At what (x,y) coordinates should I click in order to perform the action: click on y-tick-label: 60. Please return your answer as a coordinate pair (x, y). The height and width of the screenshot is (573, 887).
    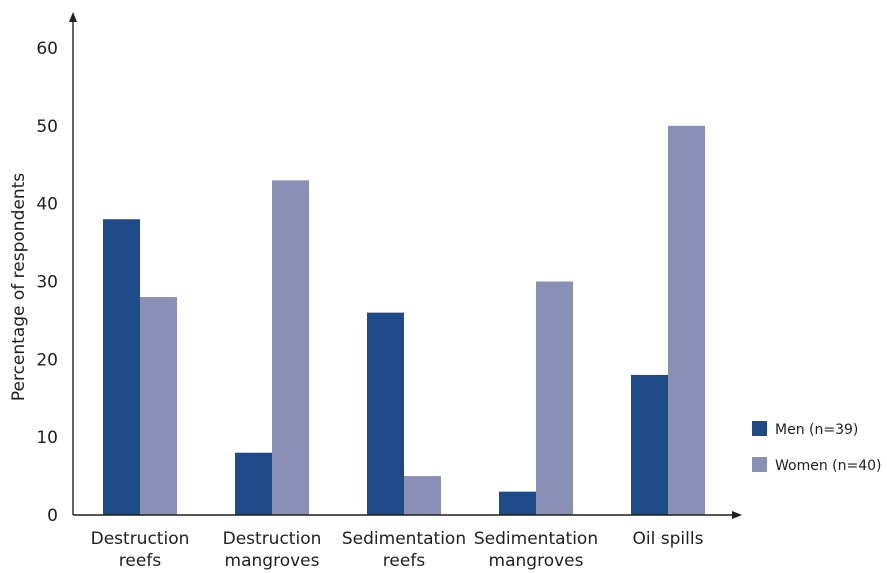
    Looking at the image, I should click on (47, 49).